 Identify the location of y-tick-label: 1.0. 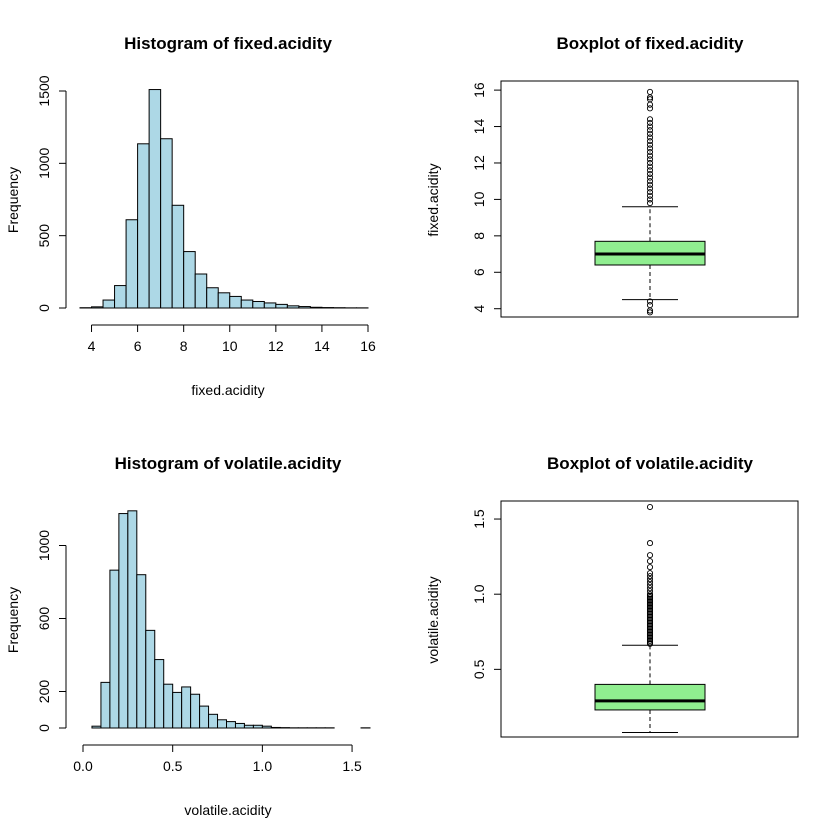
(479, 594).